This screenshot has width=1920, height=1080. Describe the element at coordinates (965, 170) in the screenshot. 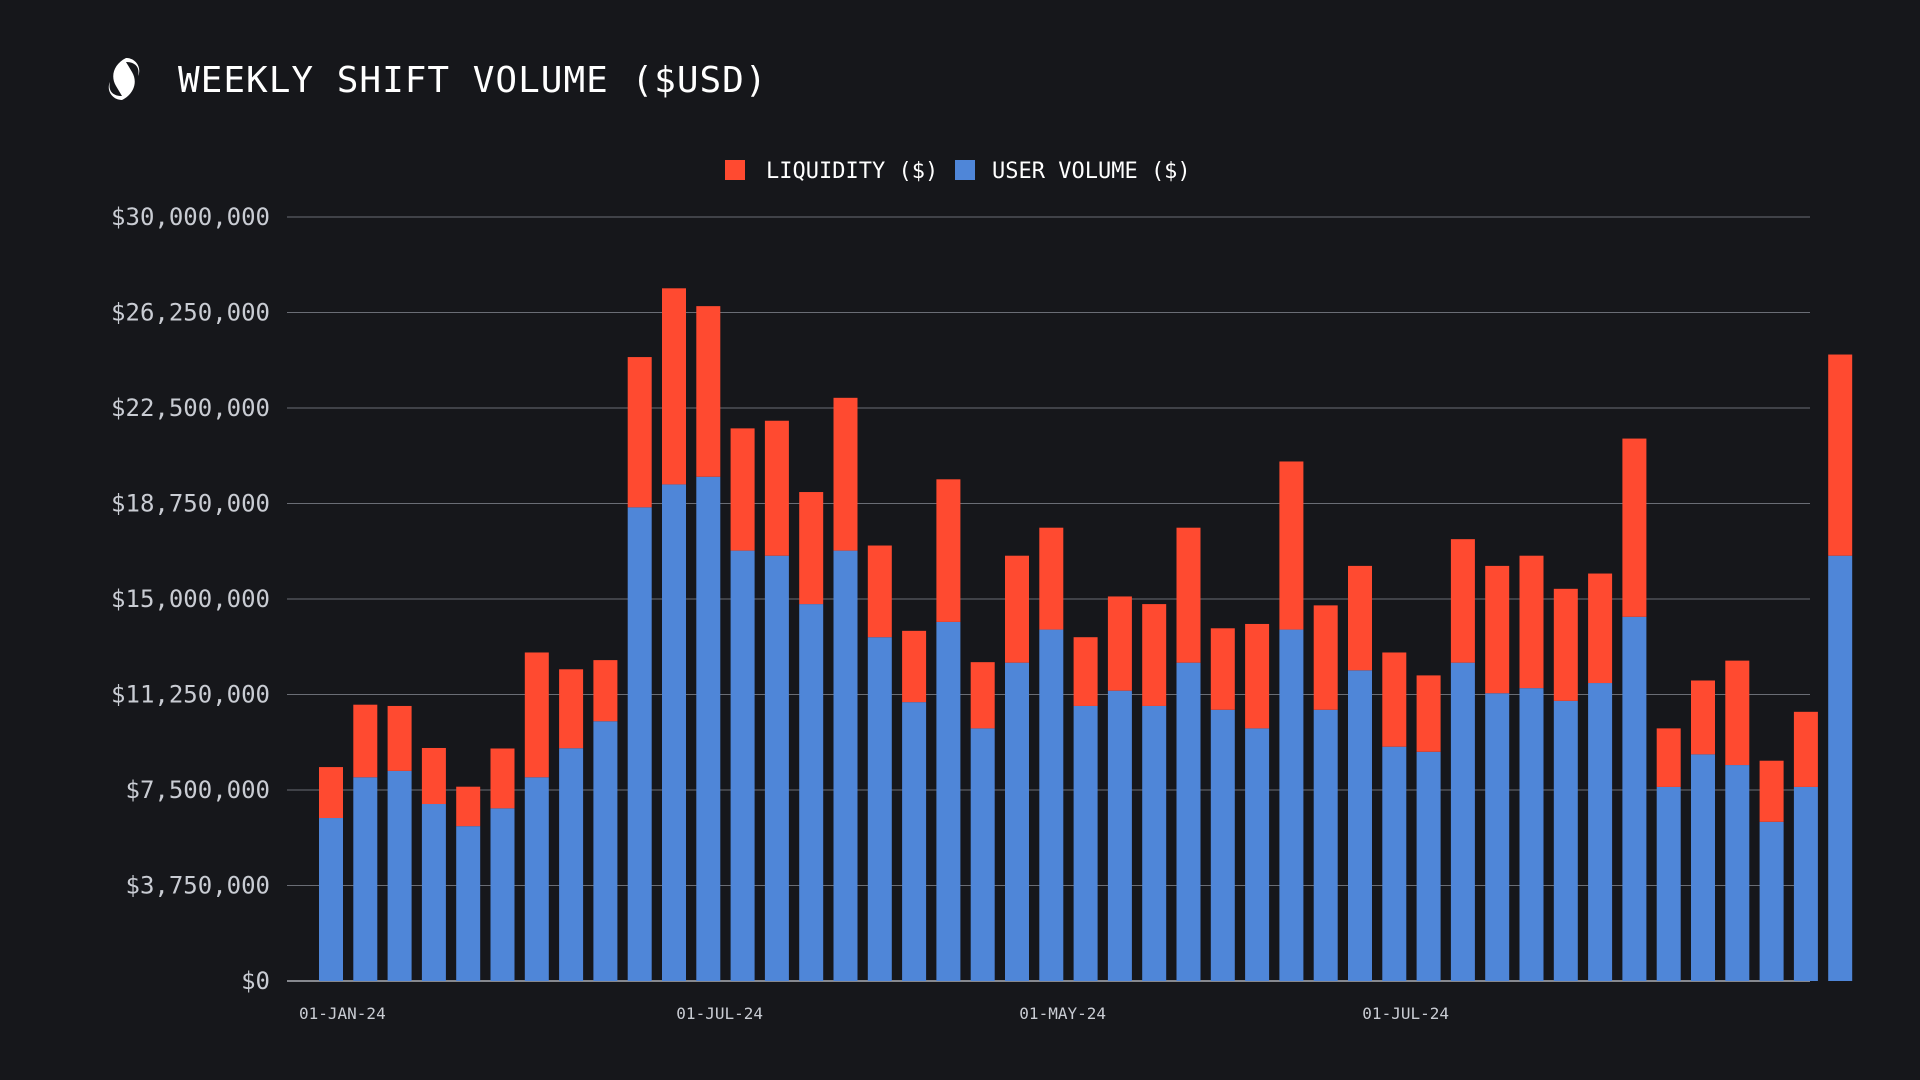

I see `legend-swatch-user-volume` at that location.